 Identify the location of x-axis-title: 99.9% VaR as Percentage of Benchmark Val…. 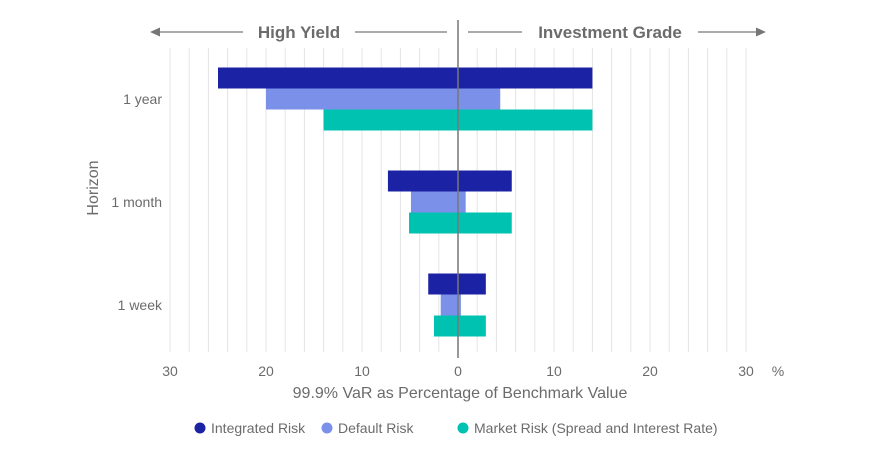
(460, 393).